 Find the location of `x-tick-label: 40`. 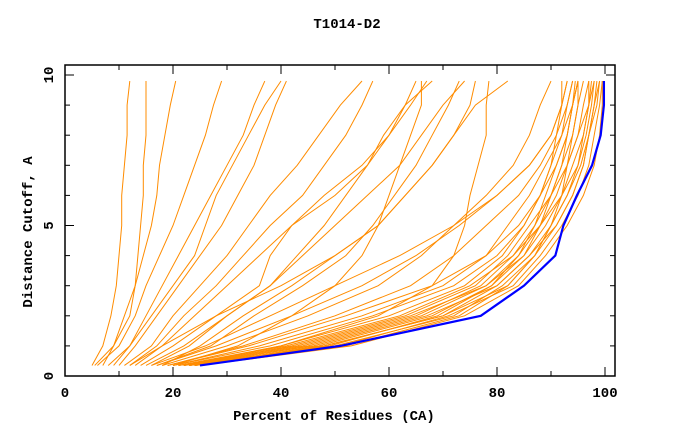

x-tick-label: 40 is located at coordinates (281, 394).